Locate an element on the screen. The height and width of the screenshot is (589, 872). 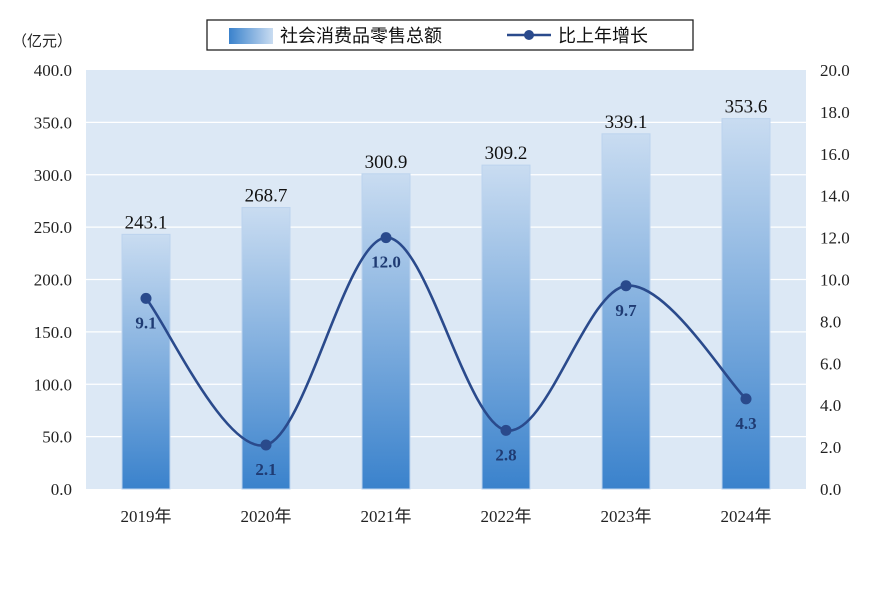
unit-label: （亿元） is located at coordinates (42, 41).